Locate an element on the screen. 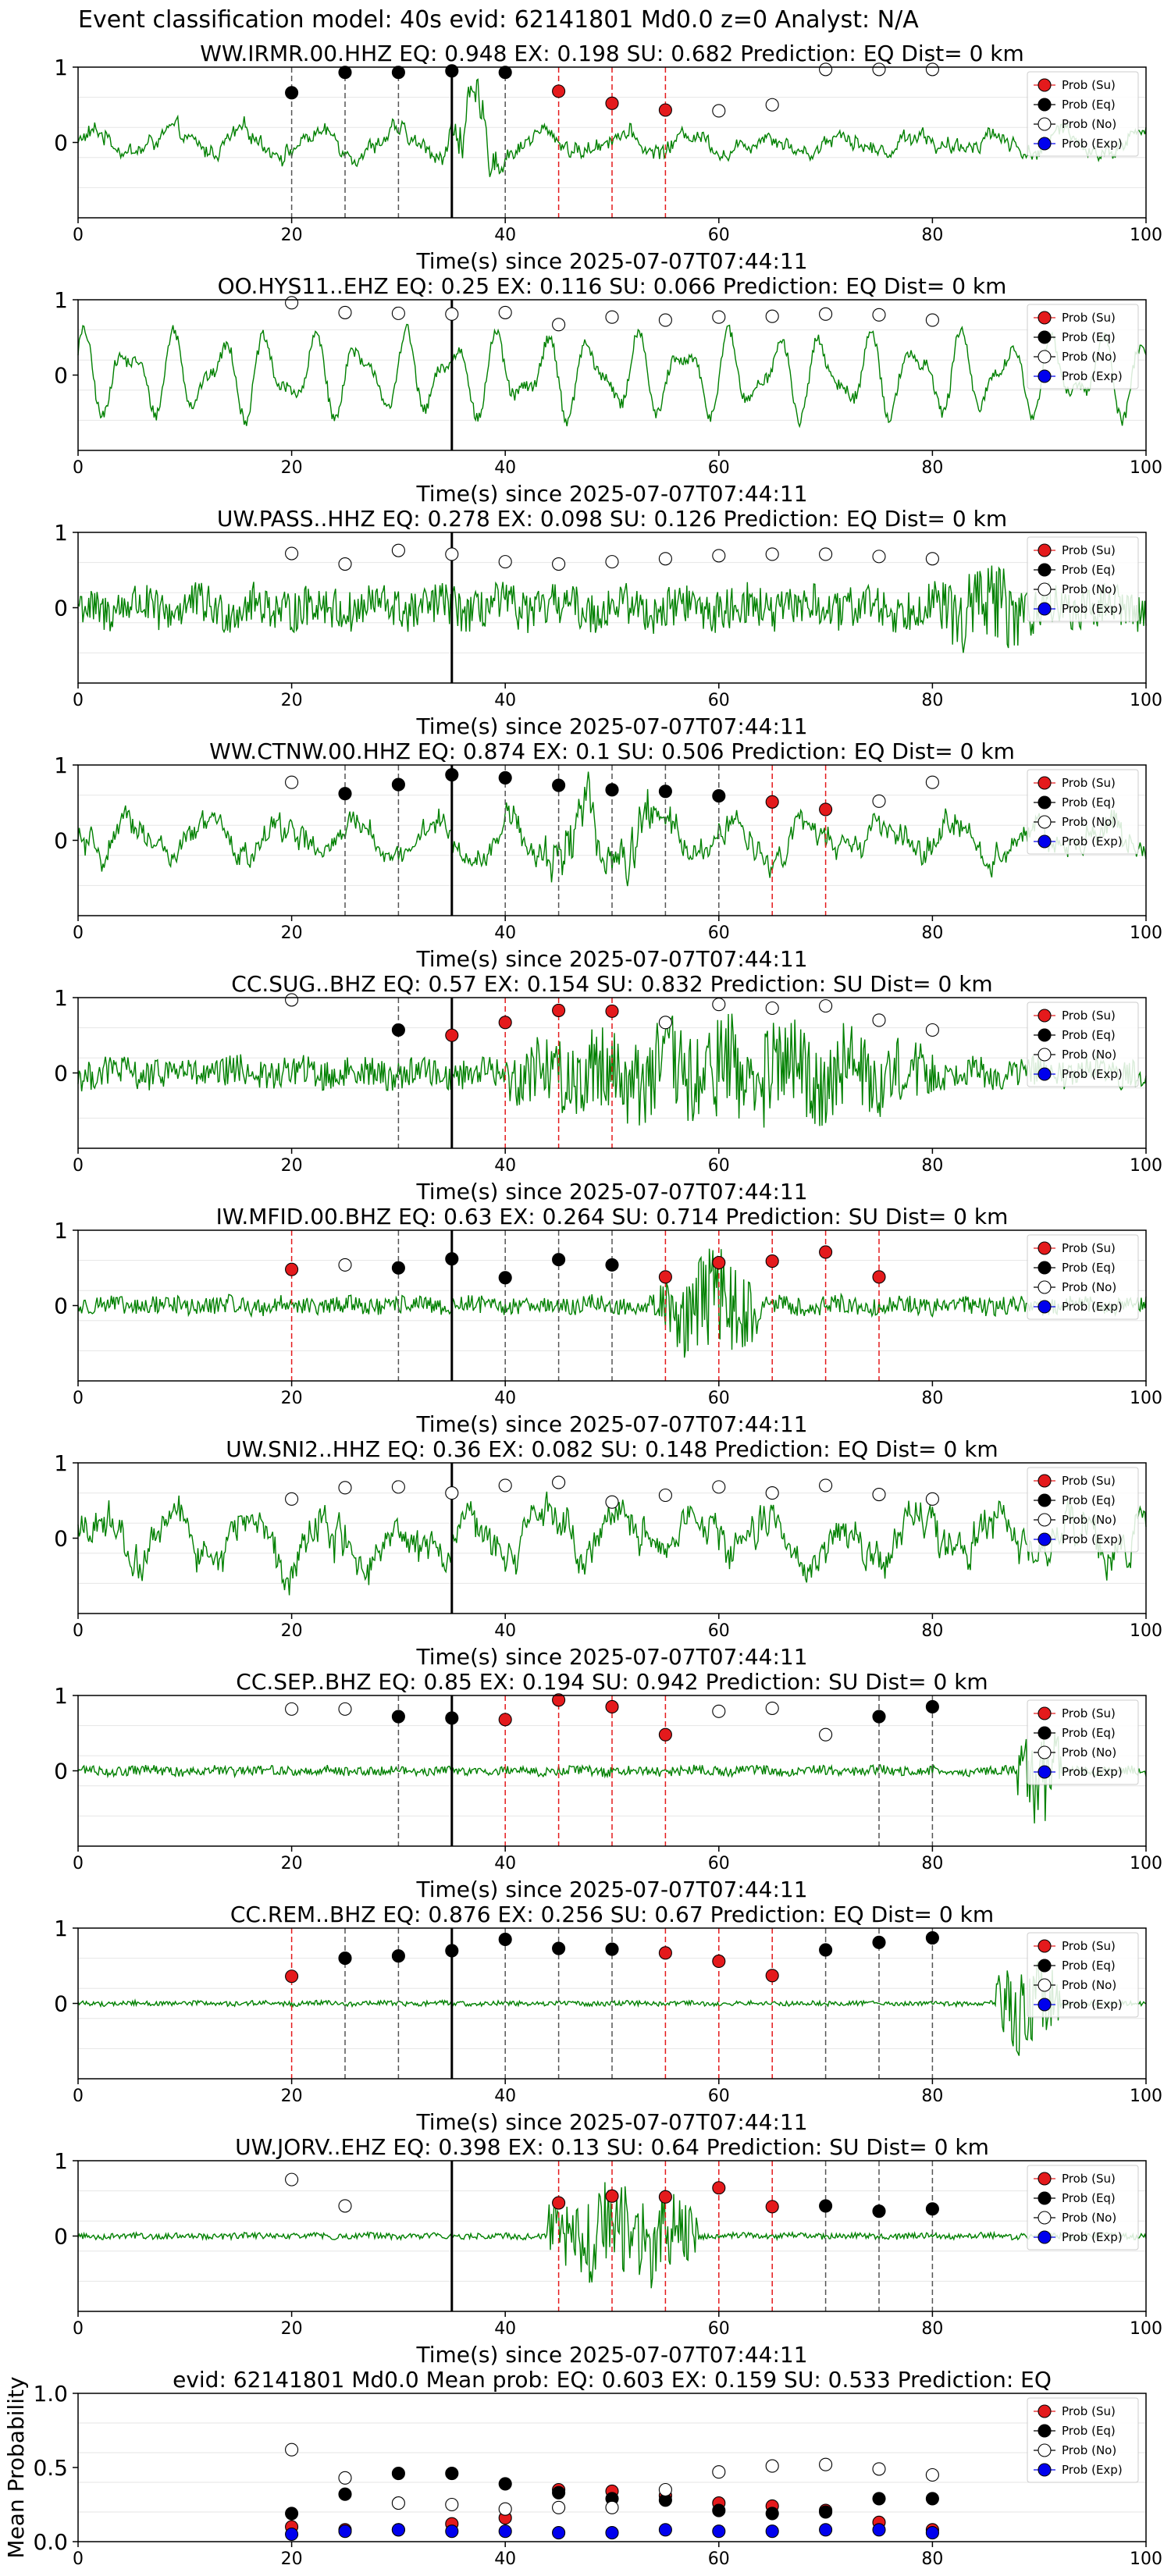 The width and height of the screenshot is (1171, 2576). waveform-trace is located at coordinates (612, 1543).